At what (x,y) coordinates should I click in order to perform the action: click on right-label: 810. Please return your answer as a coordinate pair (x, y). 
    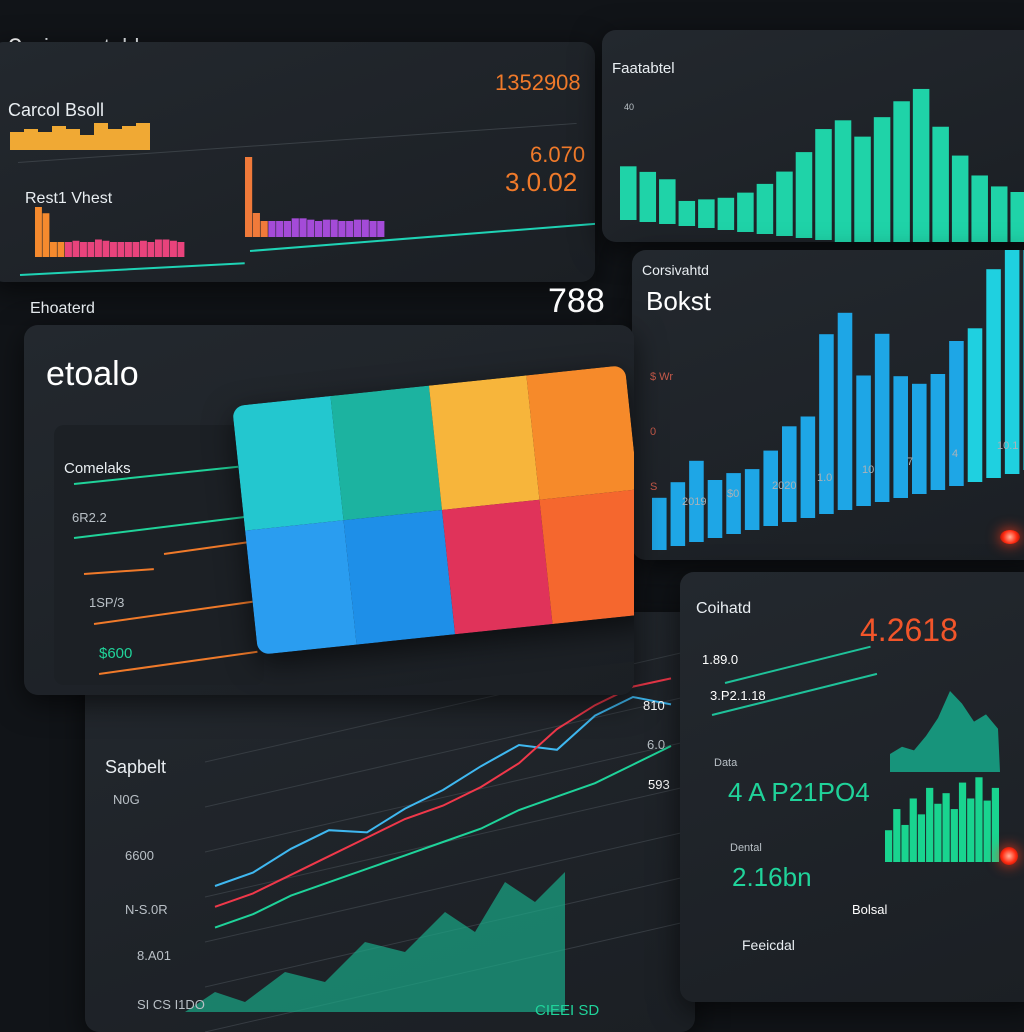
    Looking at the image, I should click on (654, 705).